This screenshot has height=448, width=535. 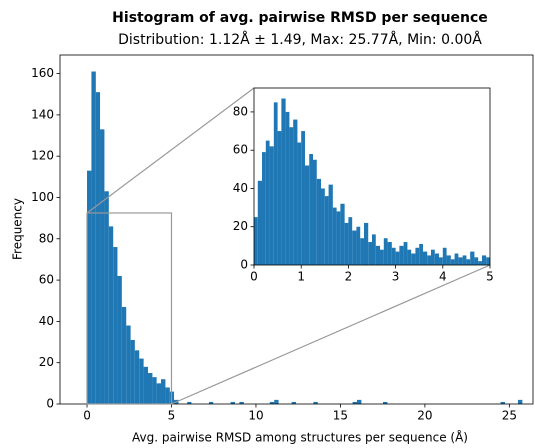 What do you see at coordinates (18, 229) in the screenshot?
I see `y-axis-label: Frequency` at bounding box center [18, 229].